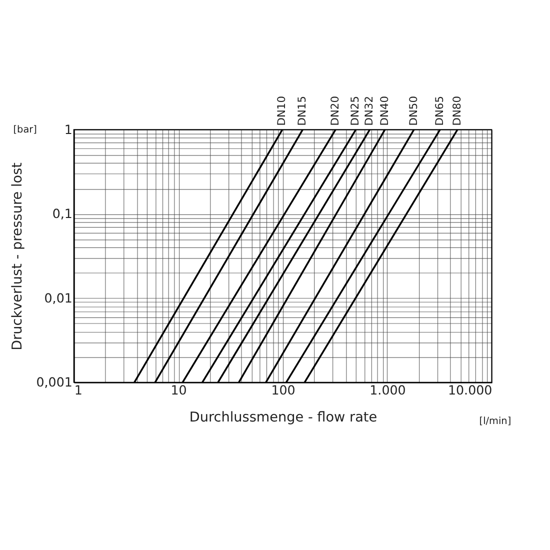  What do you see at coordinates (68, 130) in the screenshot?
I see `y-tick-label: 1` at bounding box center [68, 130].